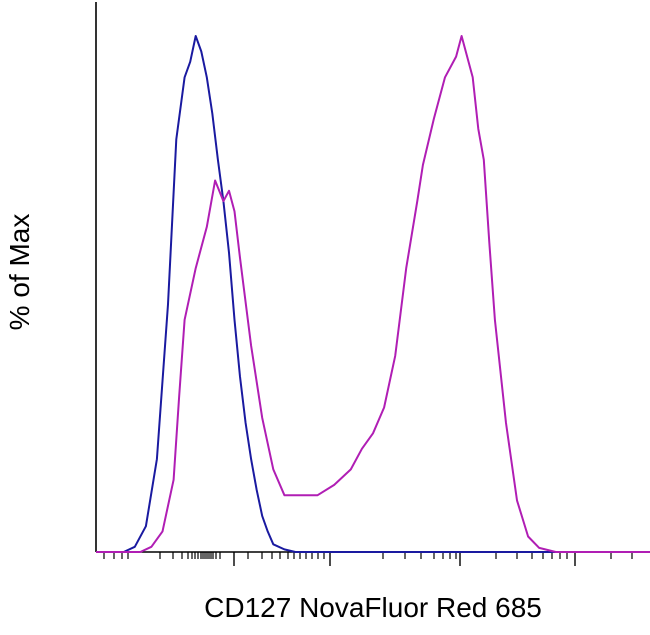 This screenshot has width=650, height=635. Describe the element at coordinates (19, 272) in the screenshot. I see `y-axis-label: % of Max` at that location.